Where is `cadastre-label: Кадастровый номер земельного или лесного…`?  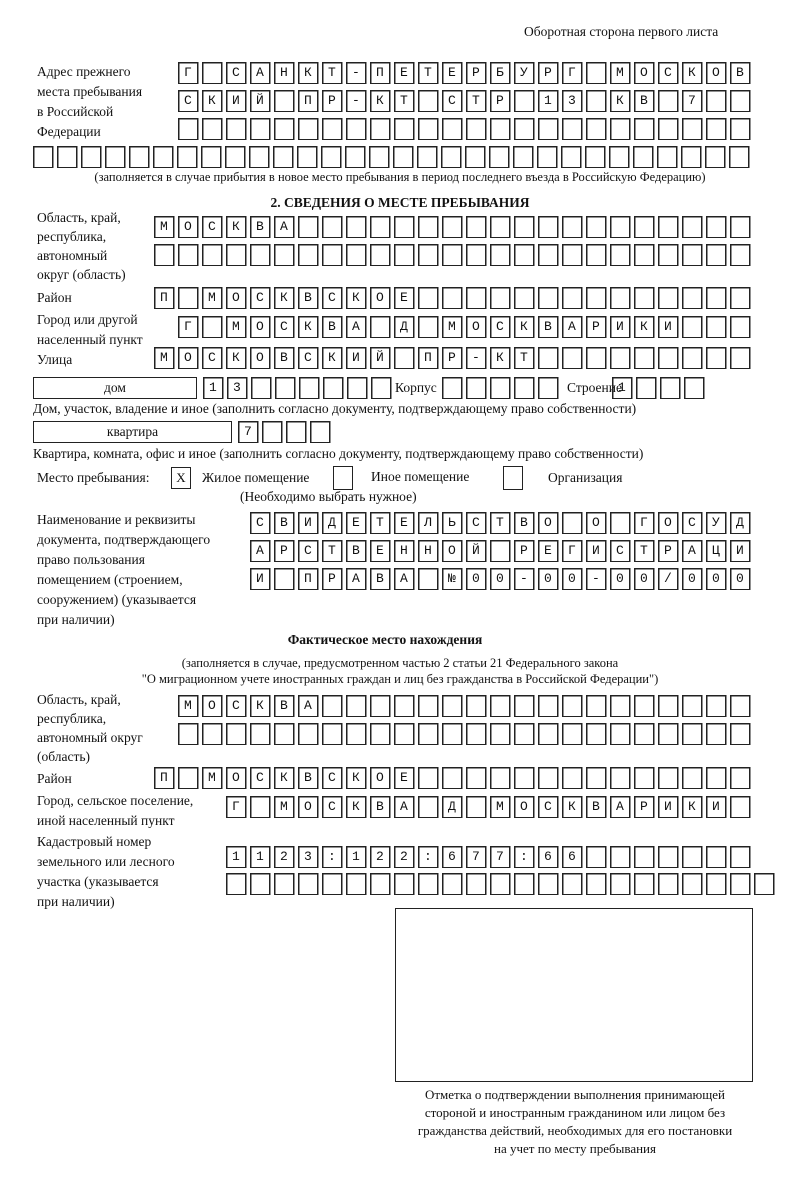
cadastre-label: Кадастровый номер земельного или лесного… is located at coordinates (106, 872).